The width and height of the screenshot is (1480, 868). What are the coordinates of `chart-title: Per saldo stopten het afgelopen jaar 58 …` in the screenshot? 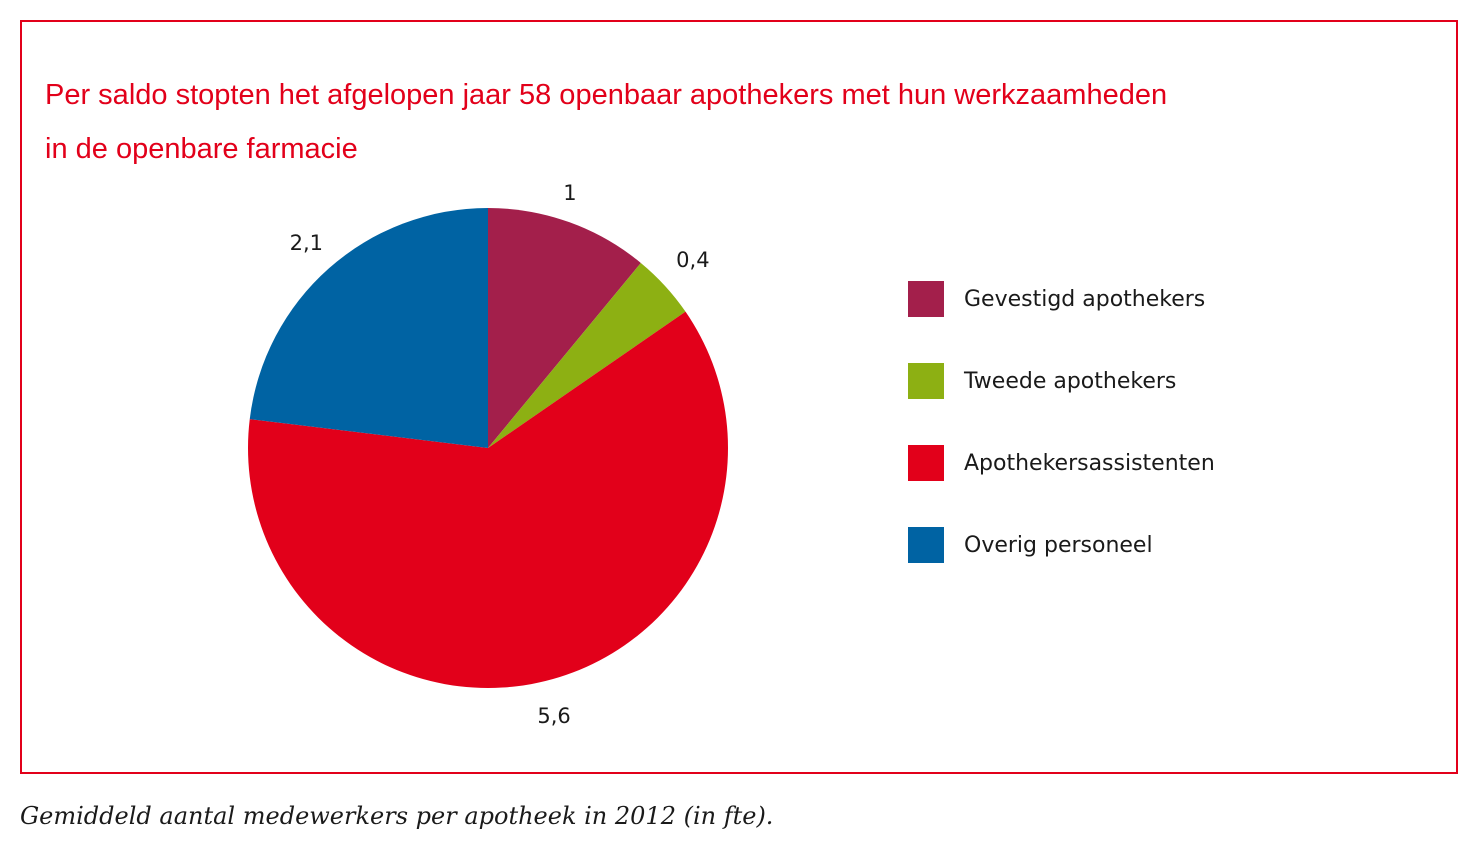 It's located at (735, 122).